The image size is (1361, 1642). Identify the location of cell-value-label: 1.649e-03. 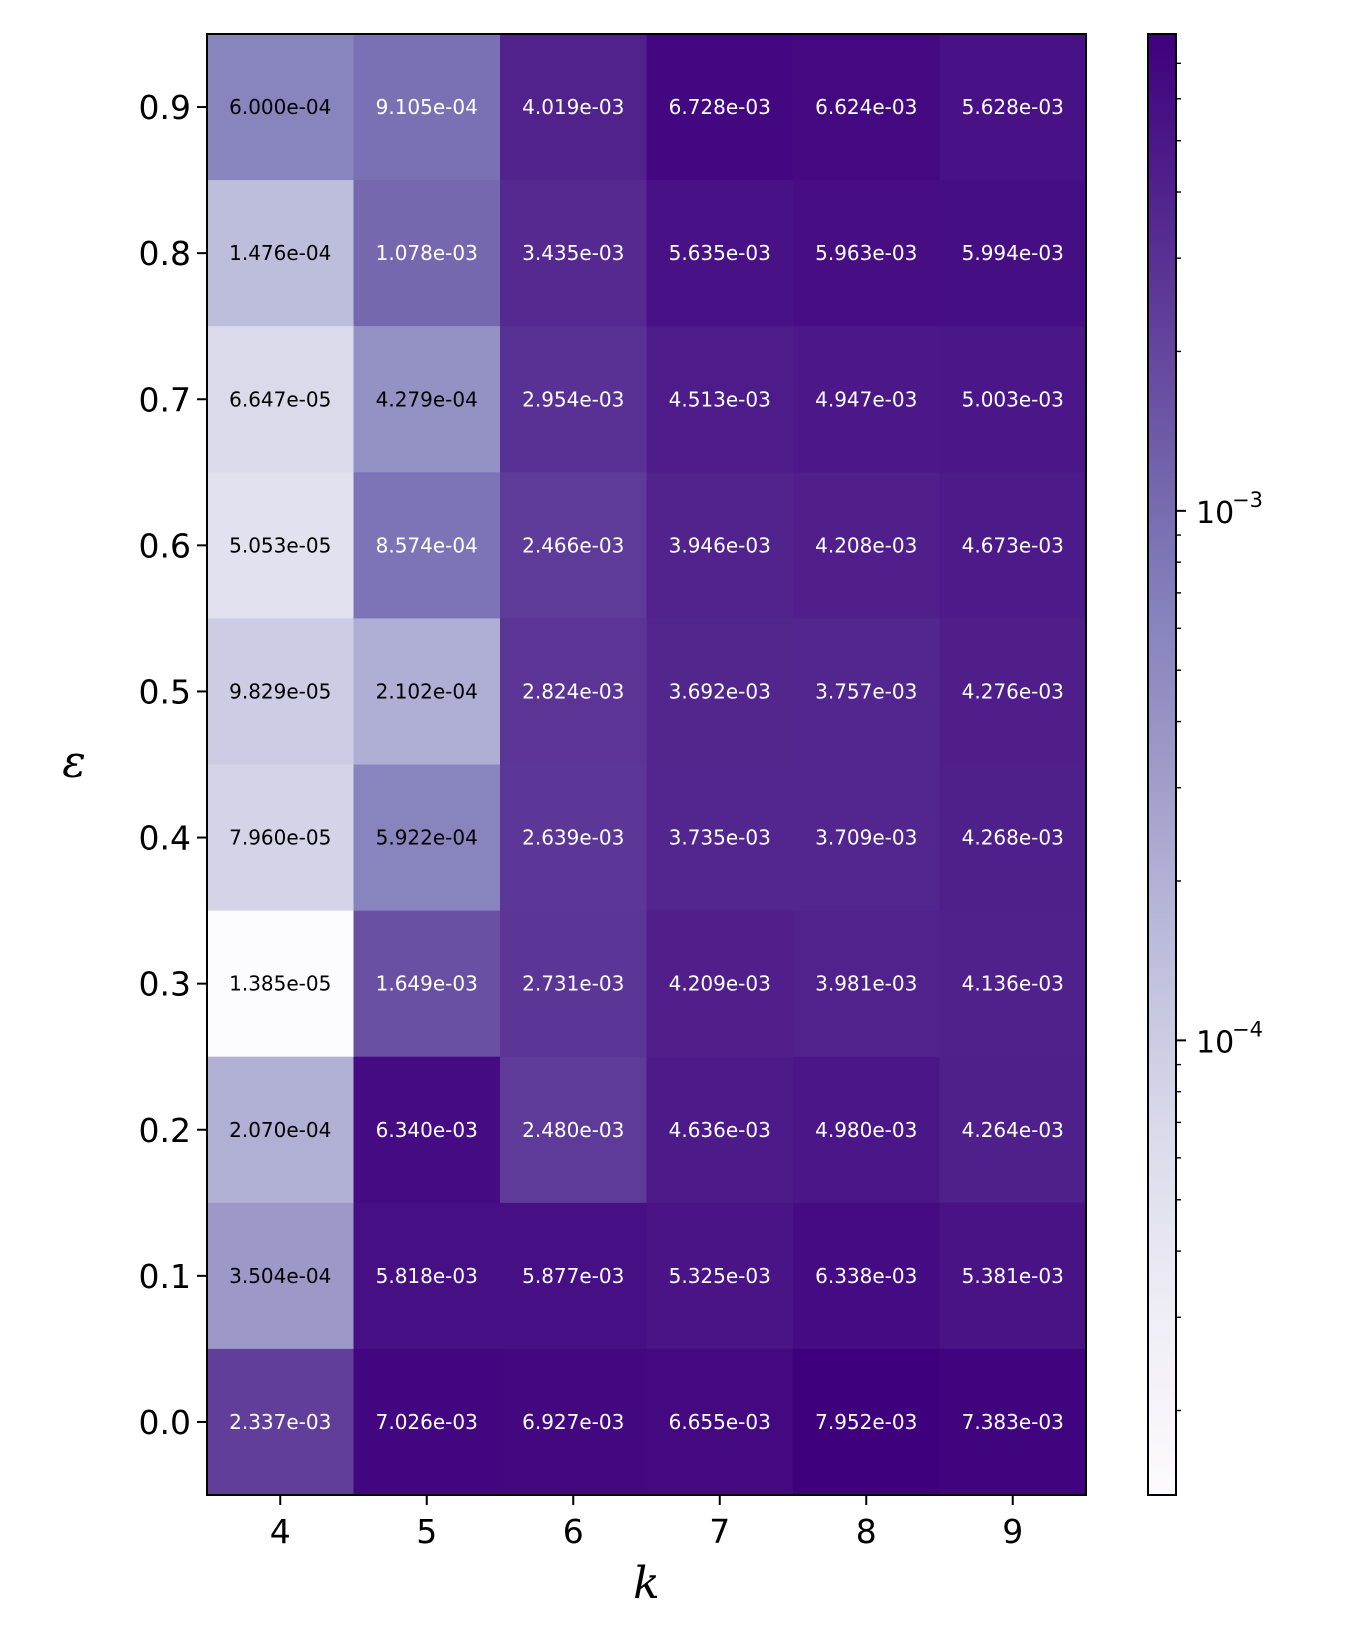
(427, 984).